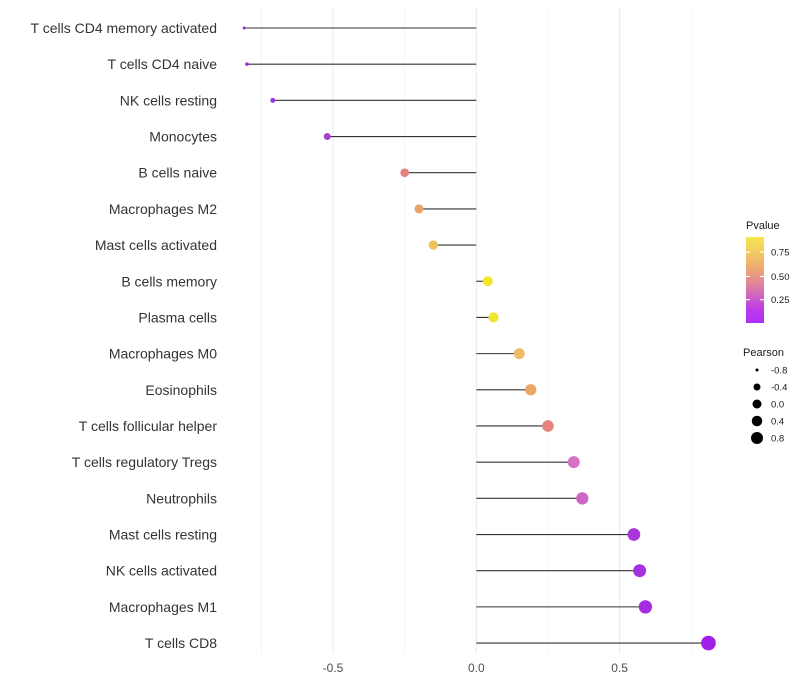 Image resolution: width=800 pixels, height=700 pixels. What do you see at coordinates (177, 173) in the screenshot?
I see `category-label: B cells naive` at bounding box center [177, 173].